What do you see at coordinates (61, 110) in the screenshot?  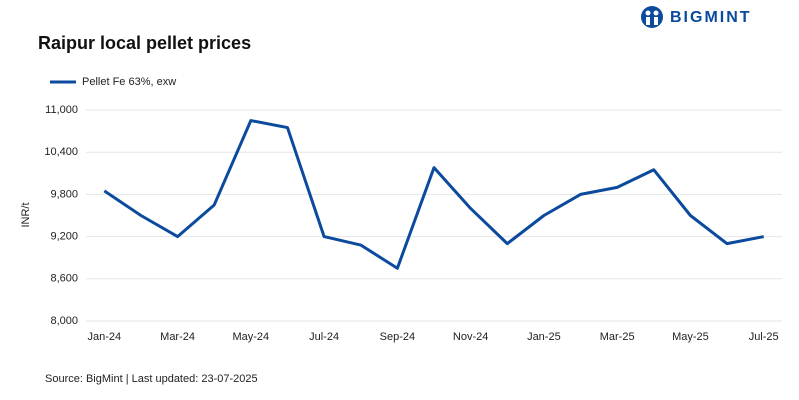 I see `y-tick-label: 11,000` at bounding box center [61, 110].